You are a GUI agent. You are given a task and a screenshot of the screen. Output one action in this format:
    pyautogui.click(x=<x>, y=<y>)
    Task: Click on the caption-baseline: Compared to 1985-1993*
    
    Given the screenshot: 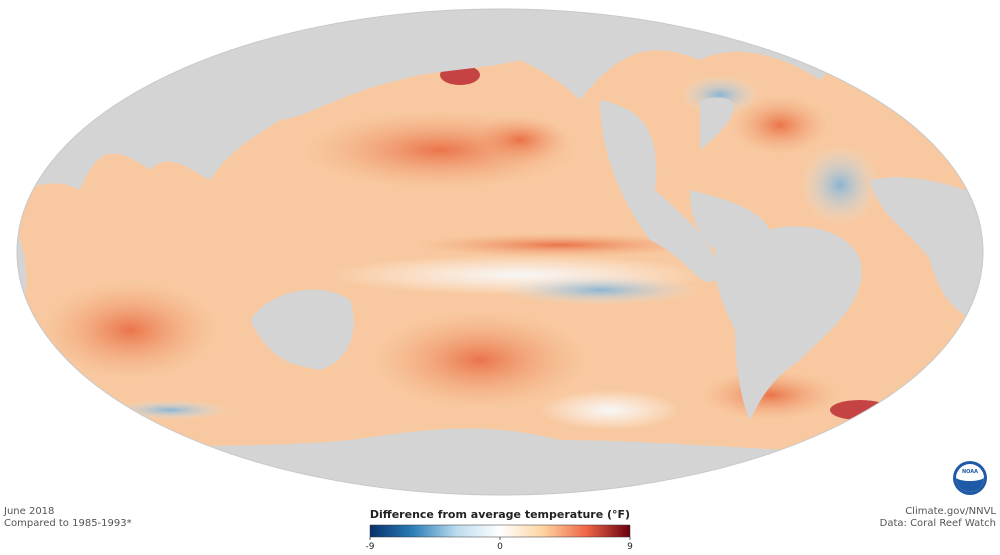 What is the action you would take?
    pyautogui.click(x=68, y=523)
    